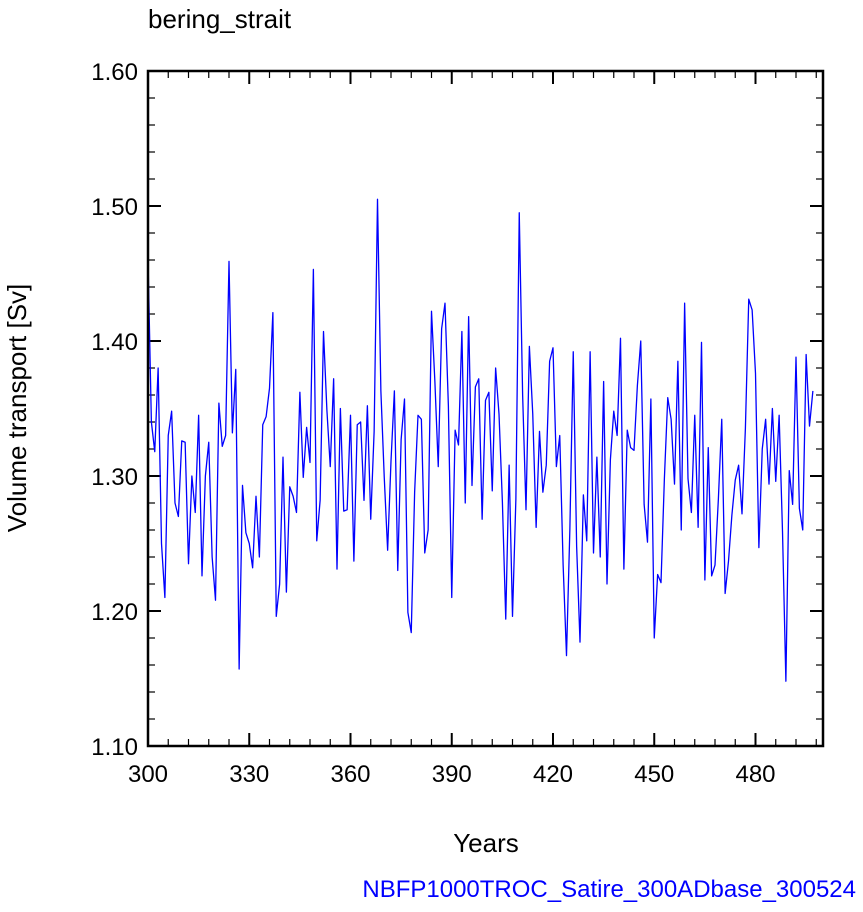 The height and width of the screenshot is (912, 863). Describe the element at coordinates (220, 19) in the screenshot. I see `chart-title: bering_strait` at that location.